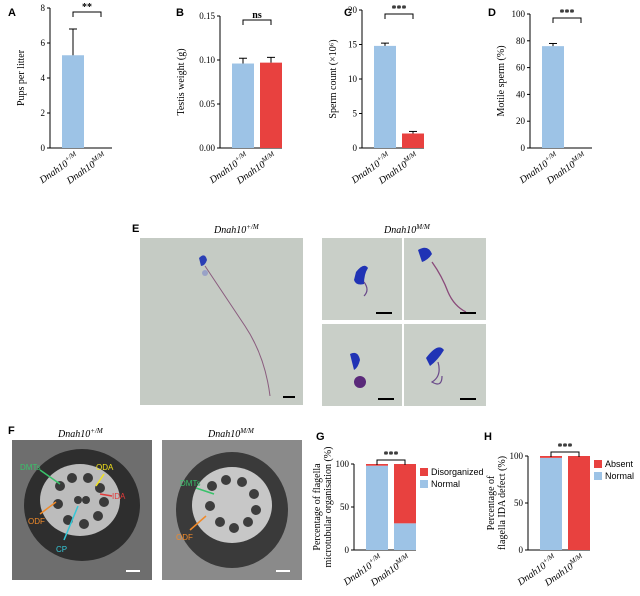 This screenshot has width=640, height=596. Describe the element at coordinates (205, 491) in the screenshot. I see `f-mut-dmt-arrow` at that location.